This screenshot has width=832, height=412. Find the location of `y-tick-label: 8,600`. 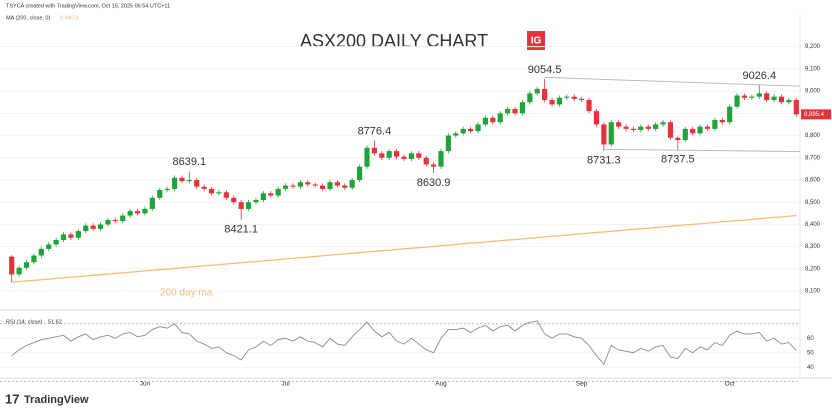

y-tick-label: 8,600 is located at coordinates (813, 181).